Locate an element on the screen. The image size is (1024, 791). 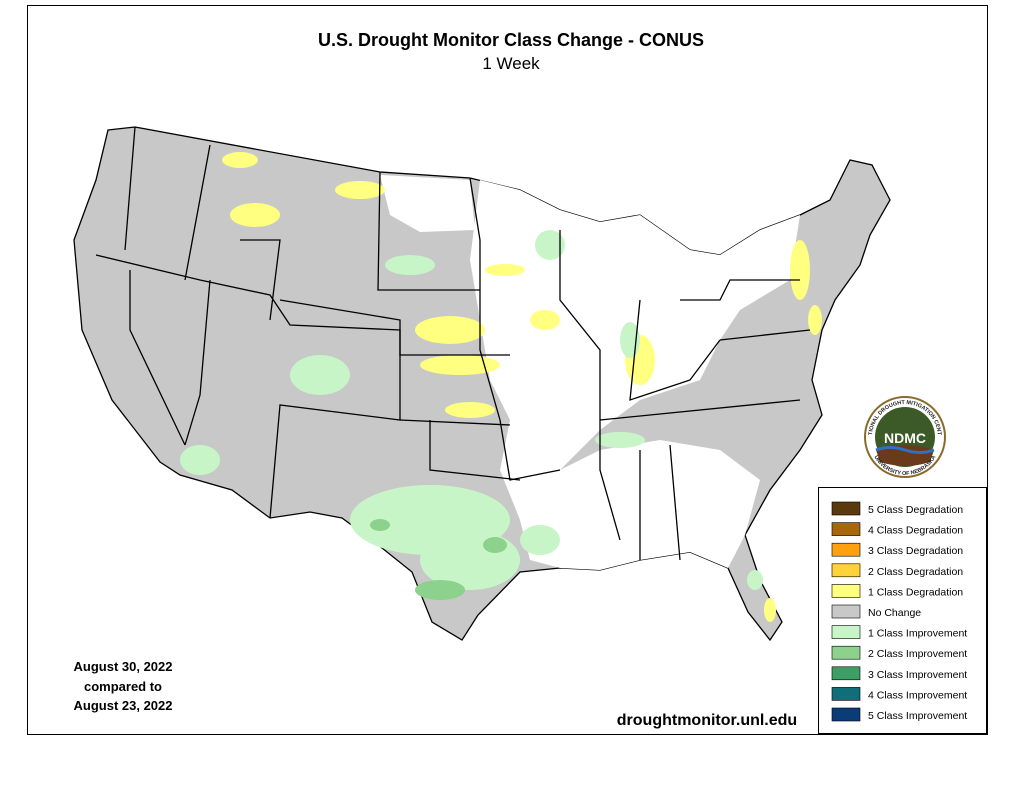
legend-label: 3 Class Degradation is located at coordinates (915, 551).